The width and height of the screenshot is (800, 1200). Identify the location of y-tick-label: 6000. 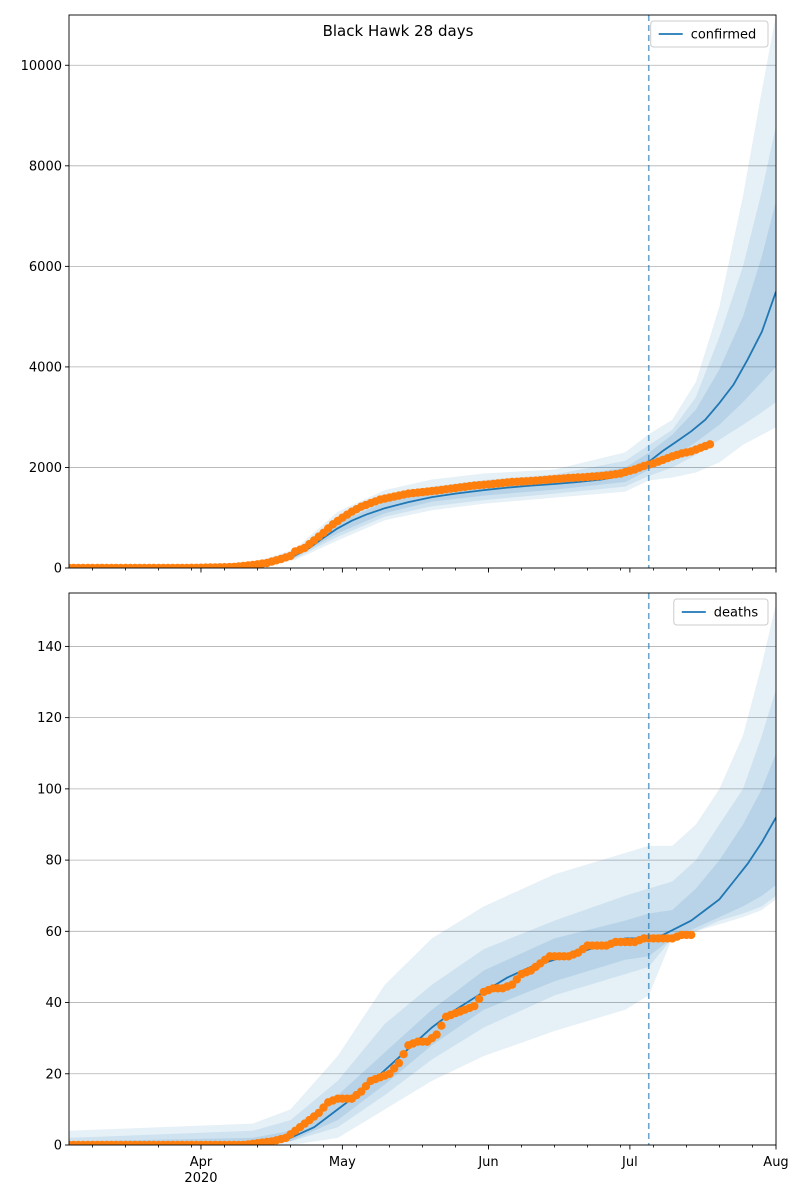
(45, 267).